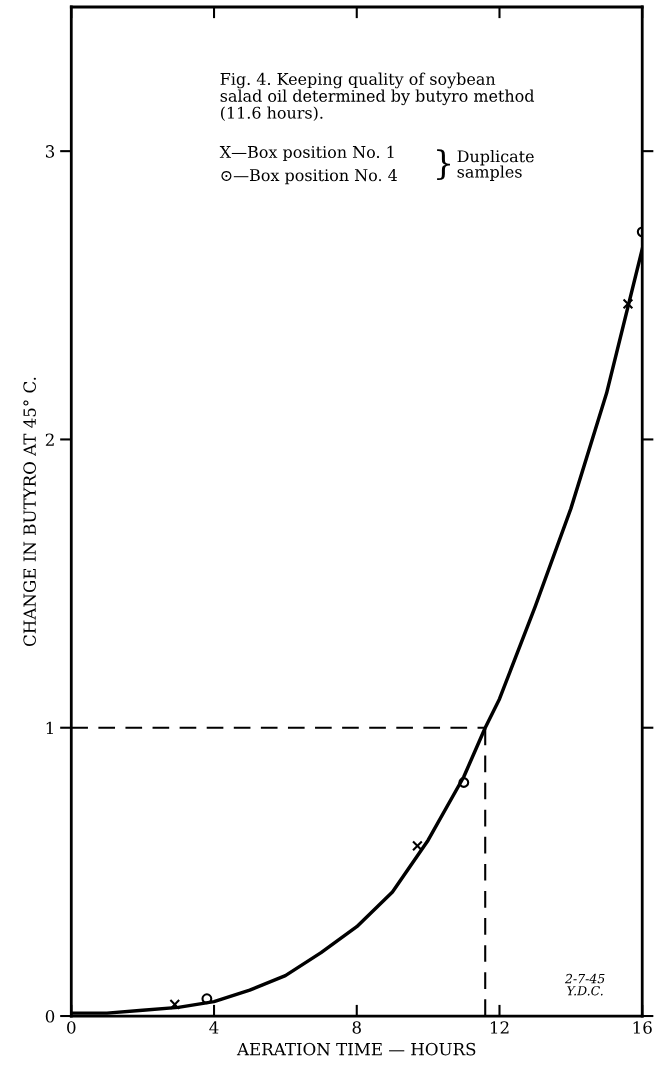  I want to click on y-tick-label: 2, so click(49, 439).